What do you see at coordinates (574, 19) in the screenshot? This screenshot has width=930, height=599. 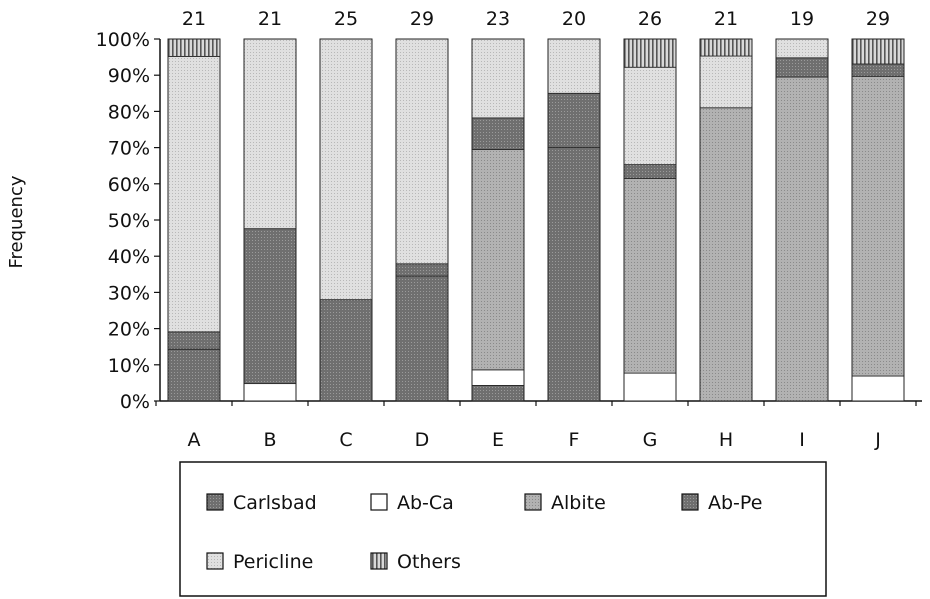 I see `bar-count-label: 20` at bounding box center [574, 19].